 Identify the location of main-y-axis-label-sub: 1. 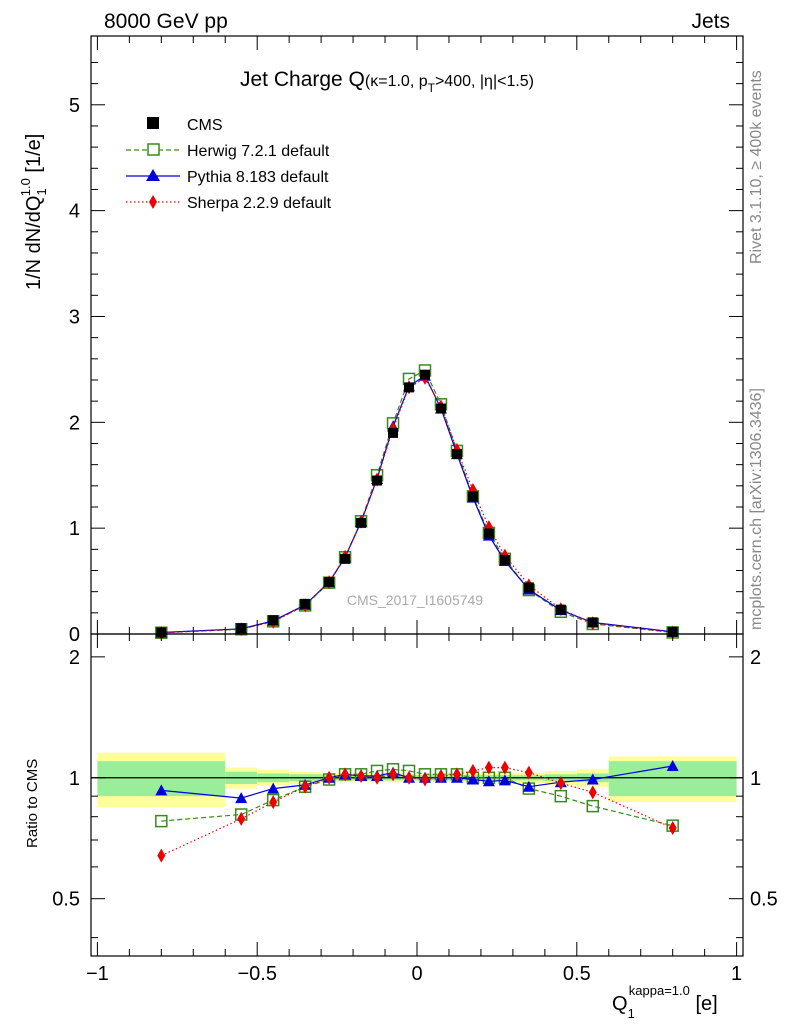
(41, 192).